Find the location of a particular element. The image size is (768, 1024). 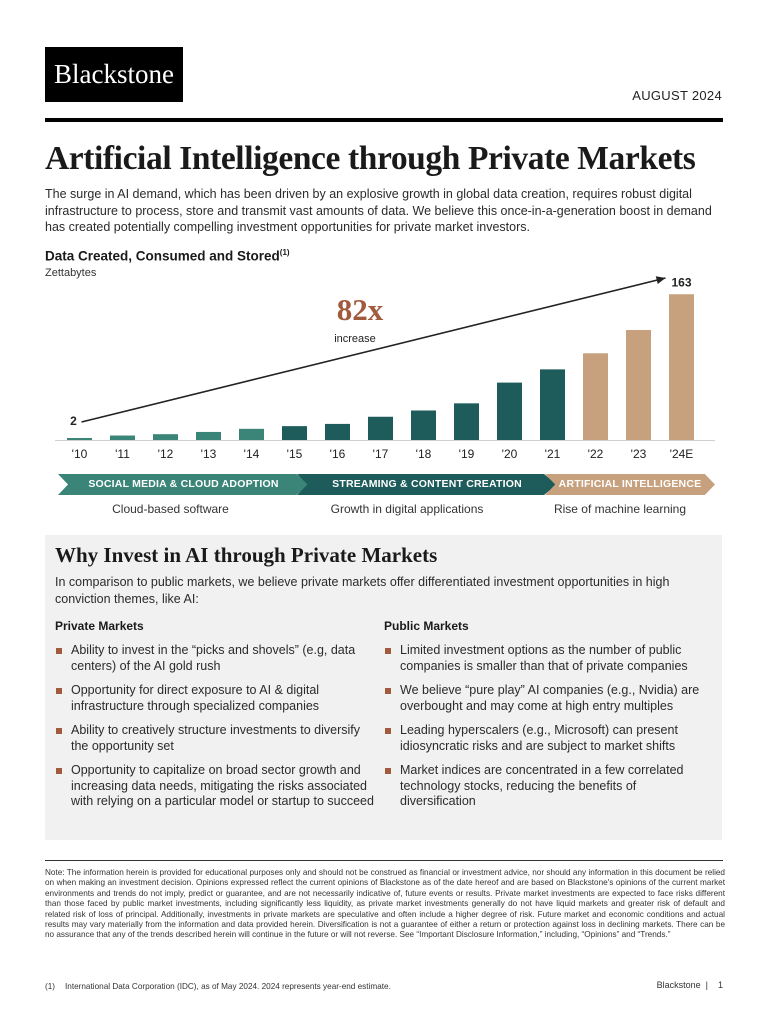

x-tick-label: '23 is located at coordinates (639, 454).